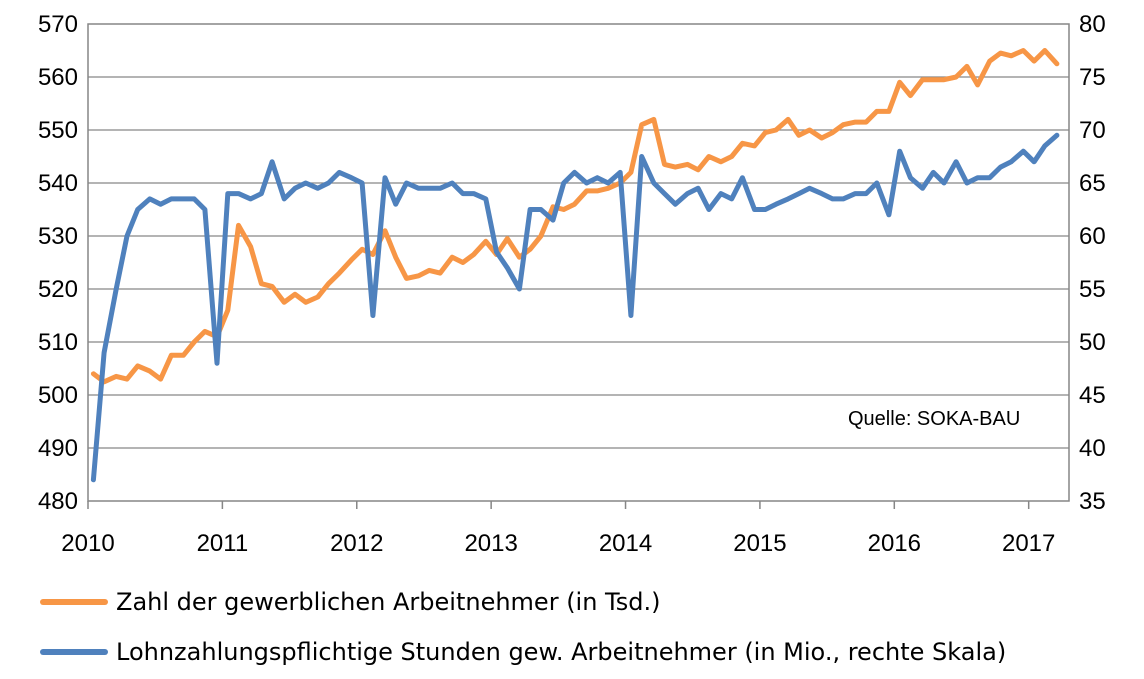  Describe the element at coordinates (74, 602) in the screenshot. I see `legend-swatch-orange` at that location.